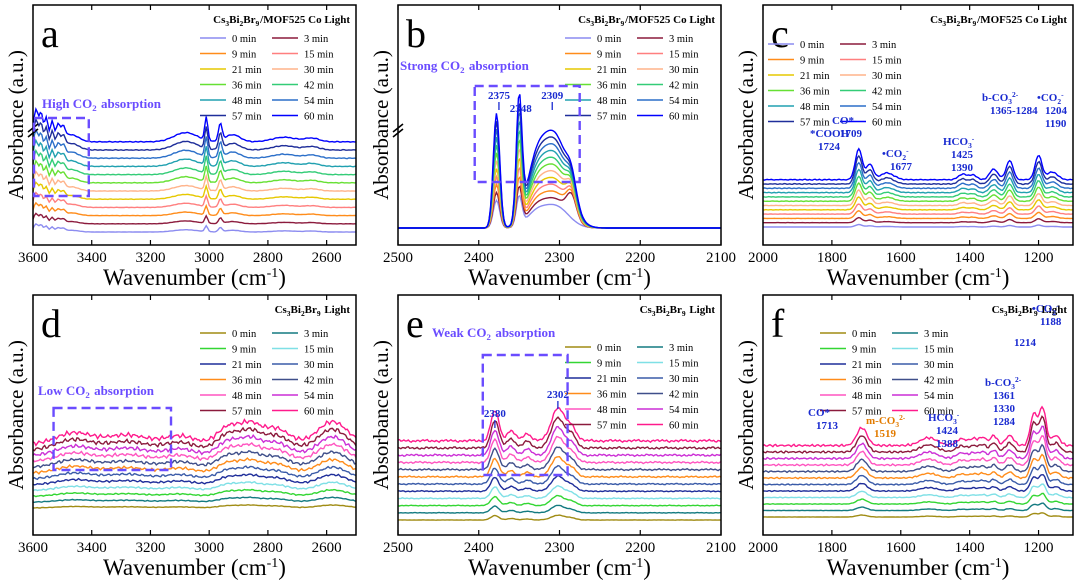 The image size is (1080, 582). Describe the element at coordinates (92, 548) in the screenshot. I see `x-tick-label: 3400` at that location.